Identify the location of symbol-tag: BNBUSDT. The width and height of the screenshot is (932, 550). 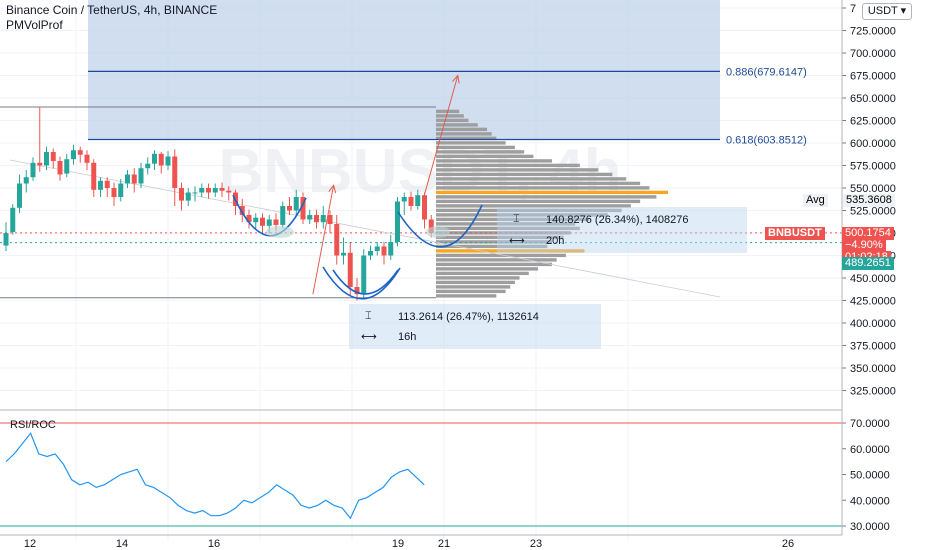
(795, 233).